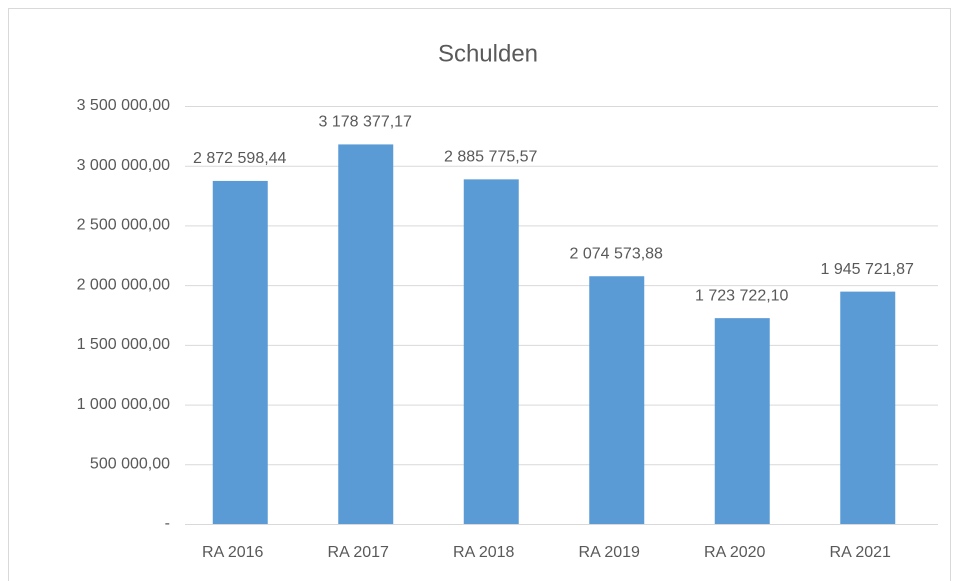 Image resolution: width=960 pixels, height=581 pixels. What do you see at coordinates (232, 552) in the screenshot?
I see `x-tick-label: RA 2016` at bounding box center [232, 552].